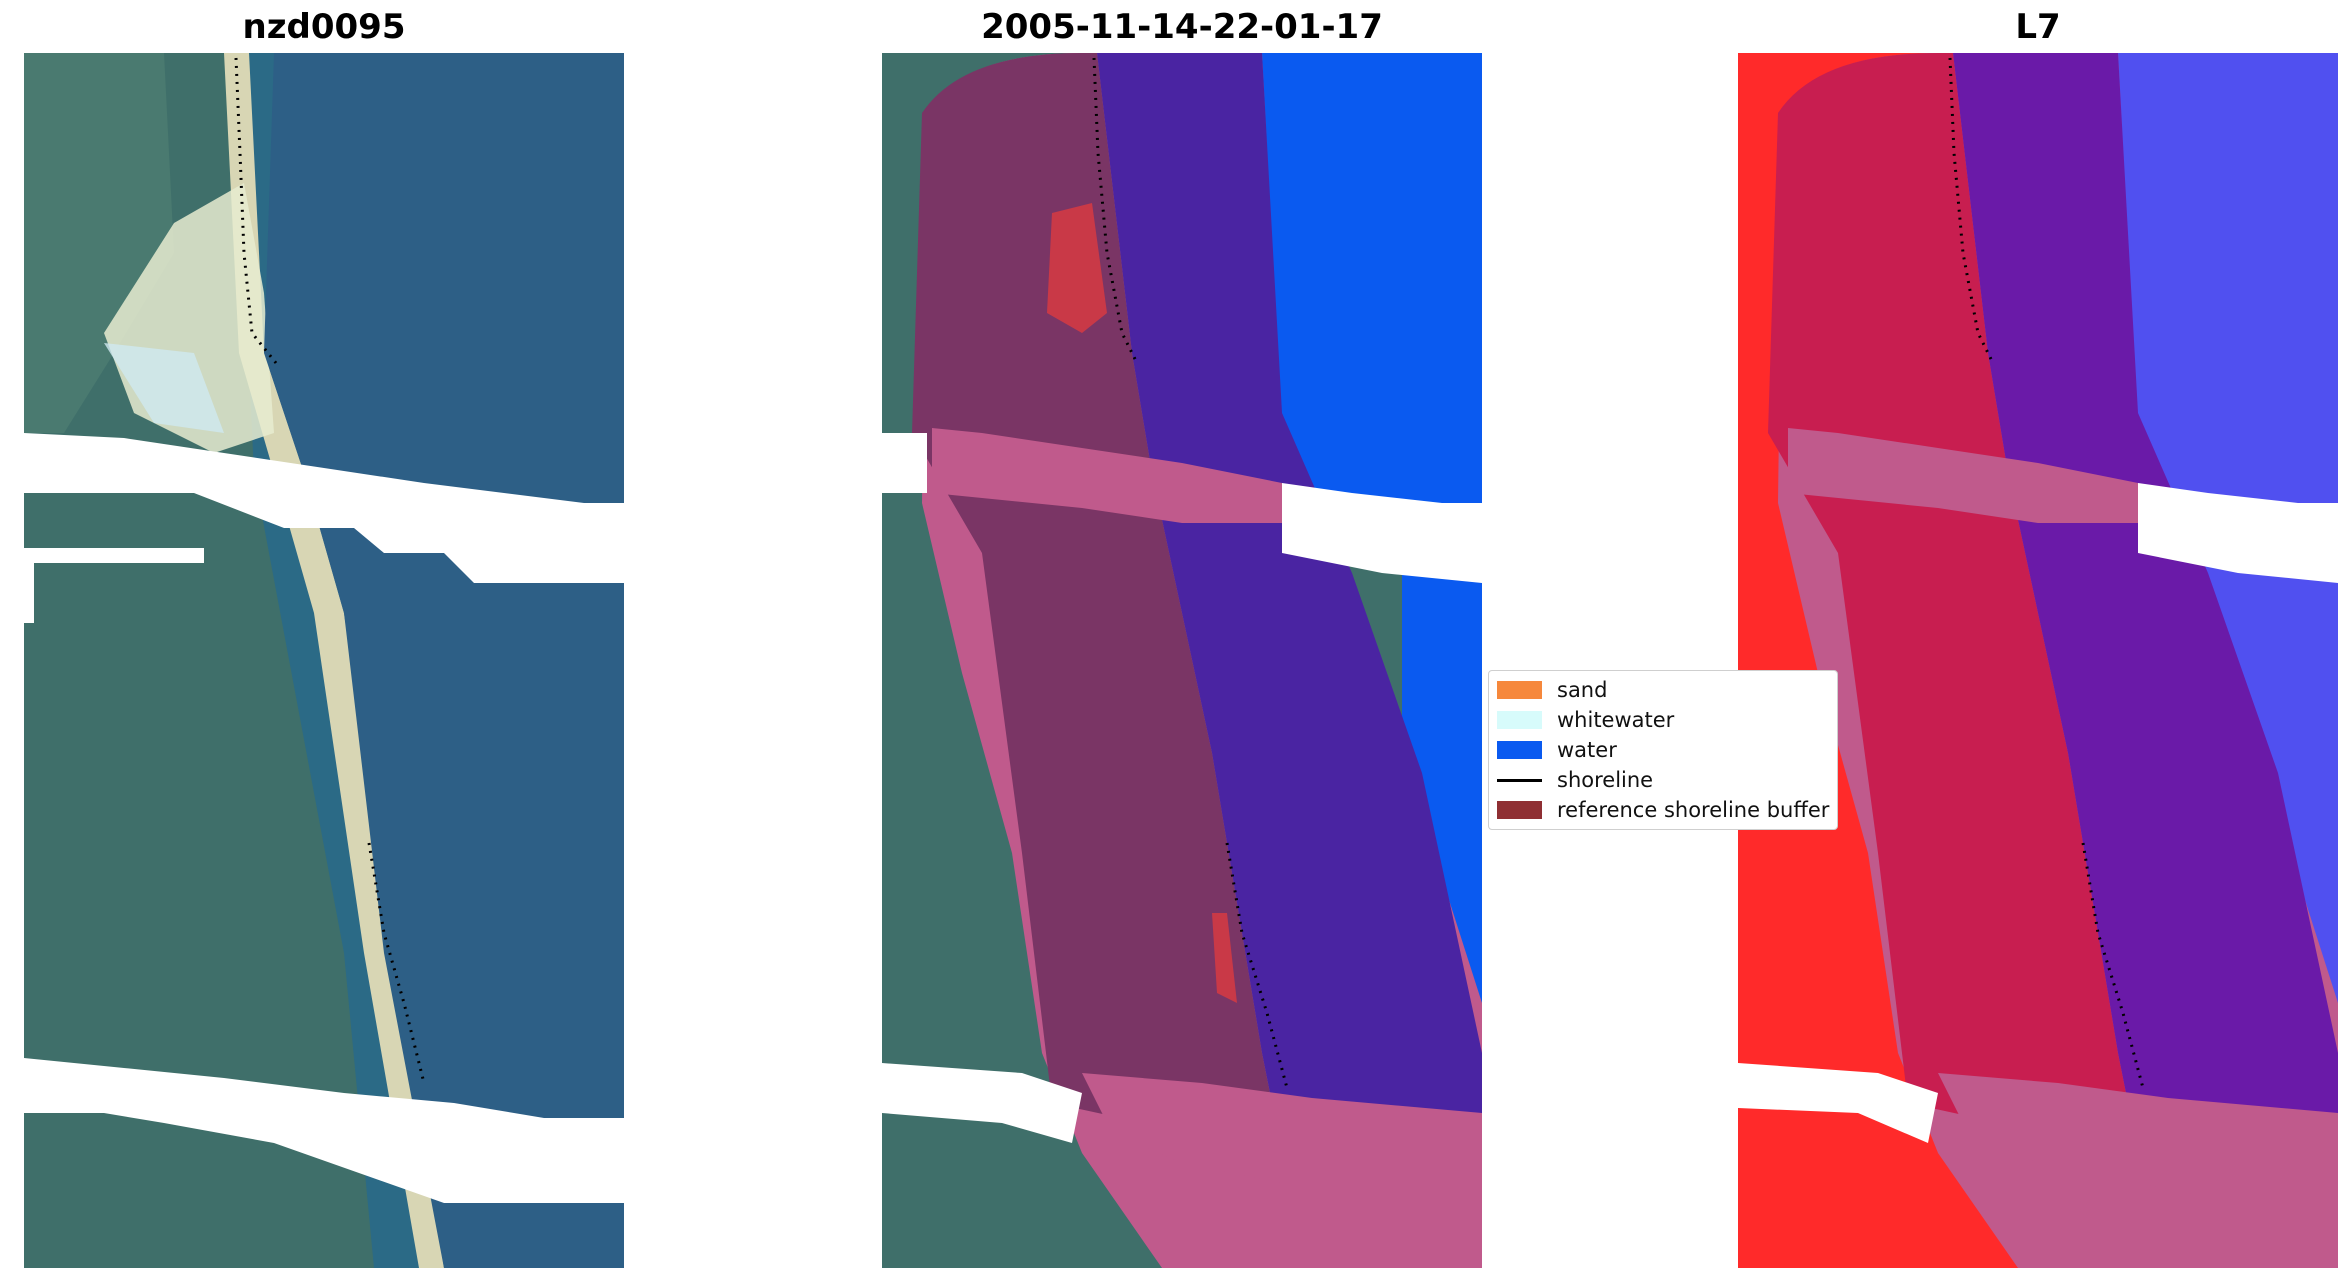 This screenshot has width=2352, height=1283. Describe the element at coordinates (1552, 690) in the screenshot. I see `legend-item-sand: sand` at that location.